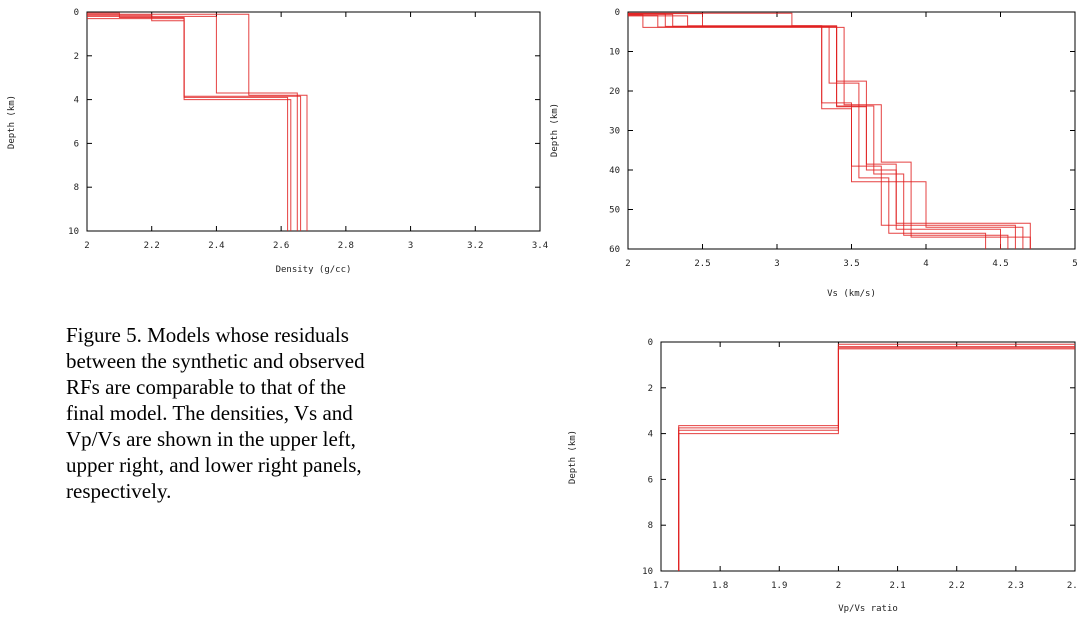 This screenshot has width=1078, height=618. Describe the element at coordinates (614, 250) in the screenshot. I see `y-tick-label: 60` at that location.